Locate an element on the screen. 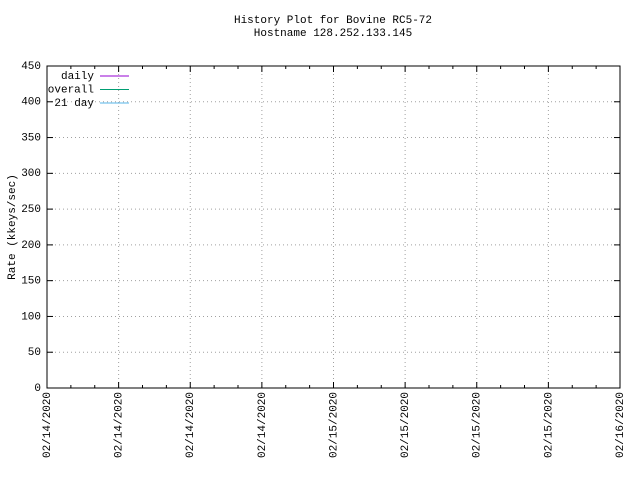 This screenshot has height=480, width=640. legend-label: daily is located at coordinates (77, 77).